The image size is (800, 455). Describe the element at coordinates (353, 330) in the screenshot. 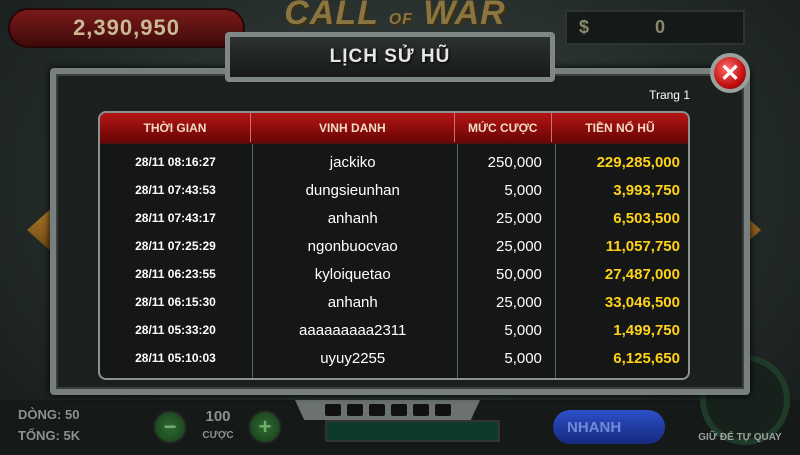

I see `row-player: aaaaaaaaa2311` at that location.